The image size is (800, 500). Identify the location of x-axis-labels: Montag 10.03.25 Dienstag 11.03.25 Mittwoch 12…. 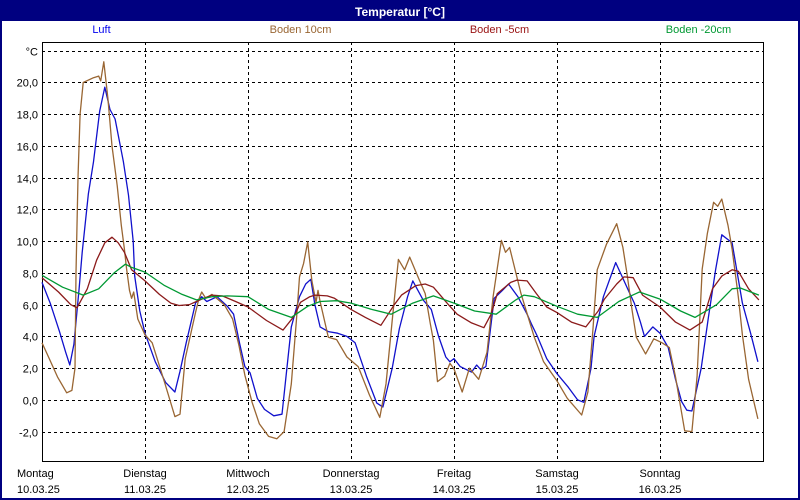
(349, 482).